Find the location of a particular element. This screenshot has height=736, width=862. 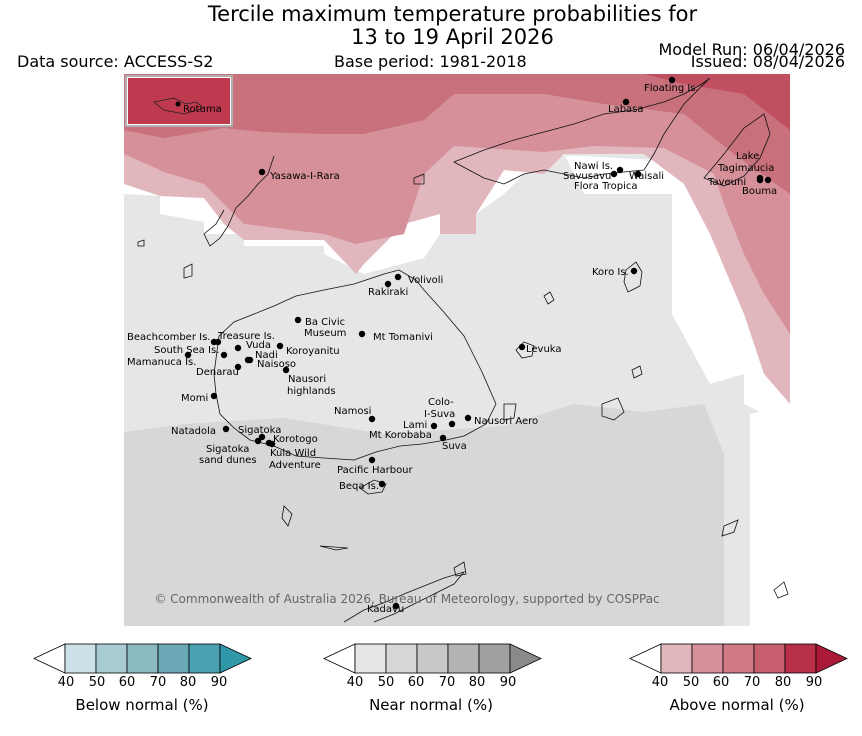

below-tick-90: 90 is located at coordinates (219, 682).